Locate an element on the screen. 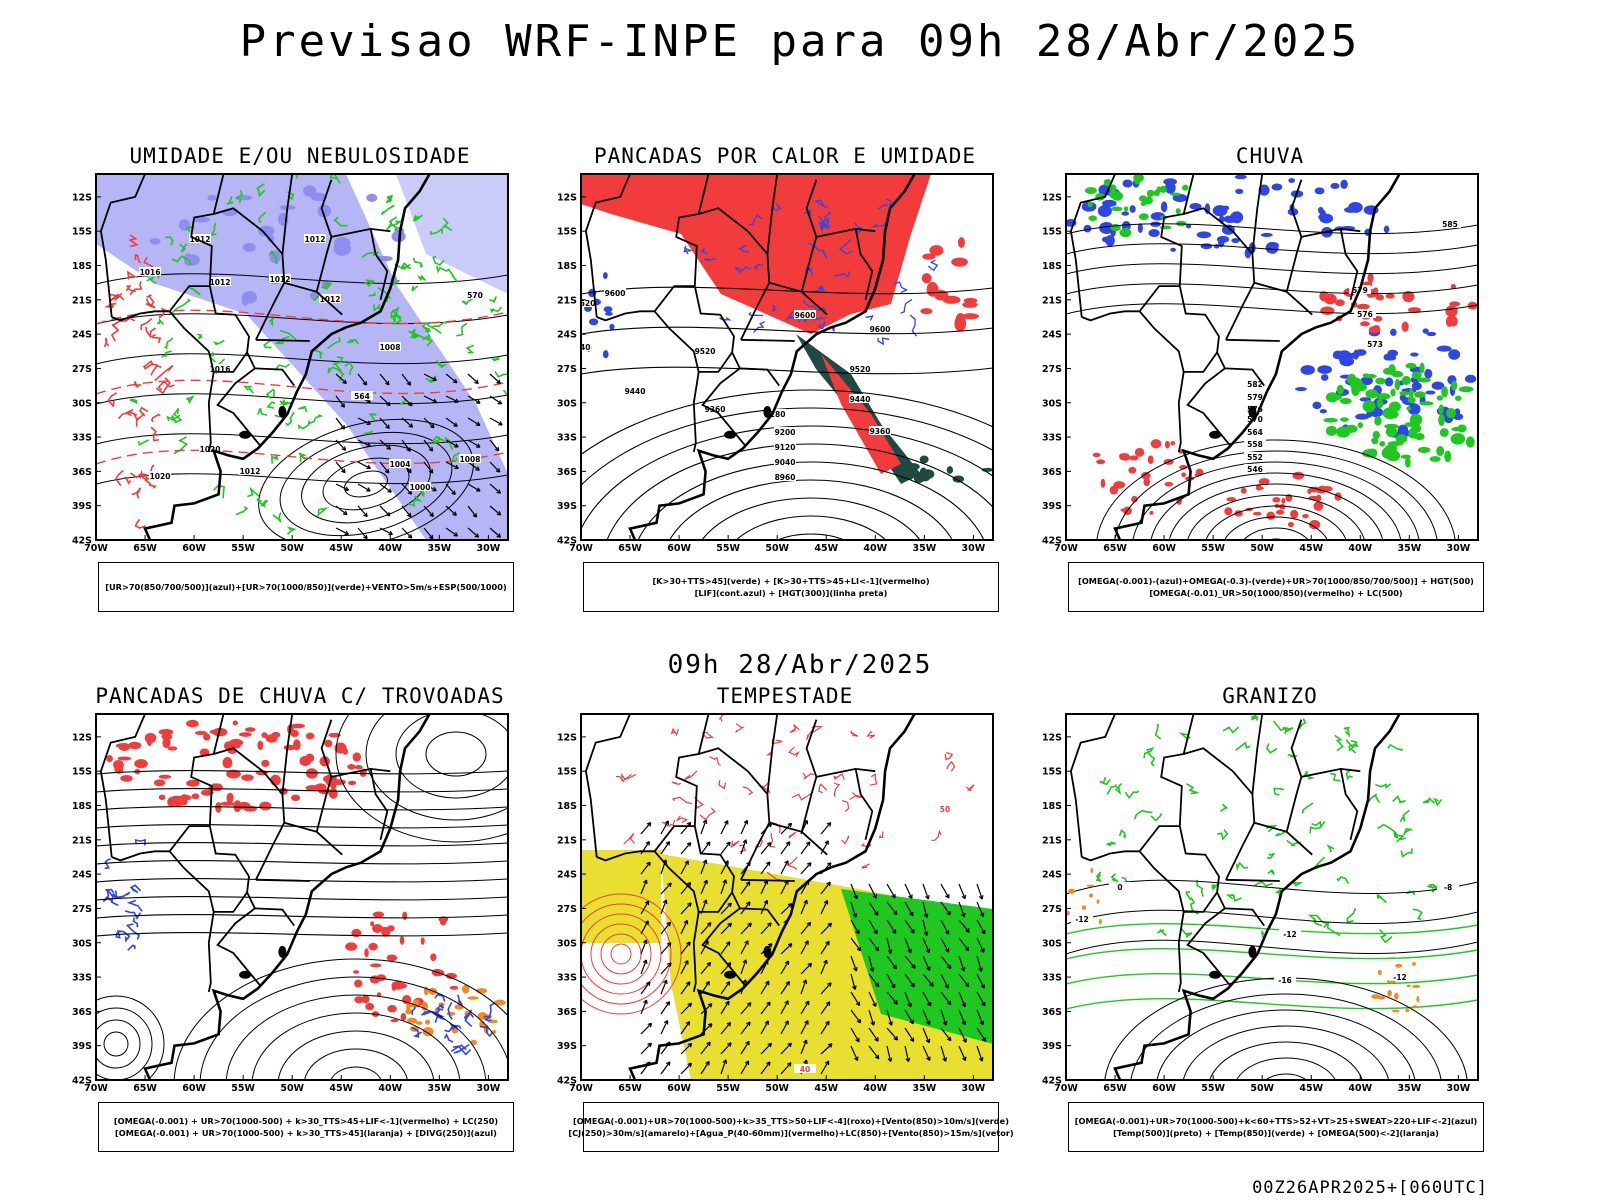 This screenshot has height=1200, width=1600. hgt500-isoline is located at coordinates (1272, 309).